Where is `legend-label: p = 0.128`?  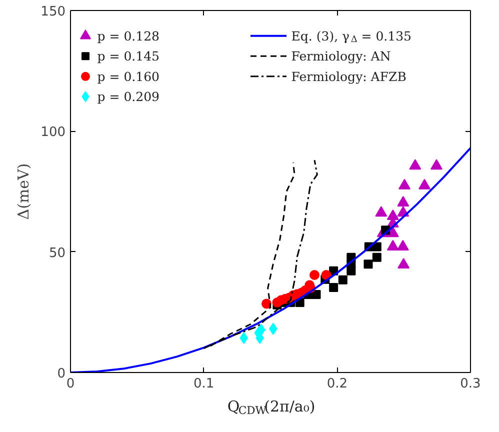 legend-label: p = 0.128 is located at coordinates (128, 36).